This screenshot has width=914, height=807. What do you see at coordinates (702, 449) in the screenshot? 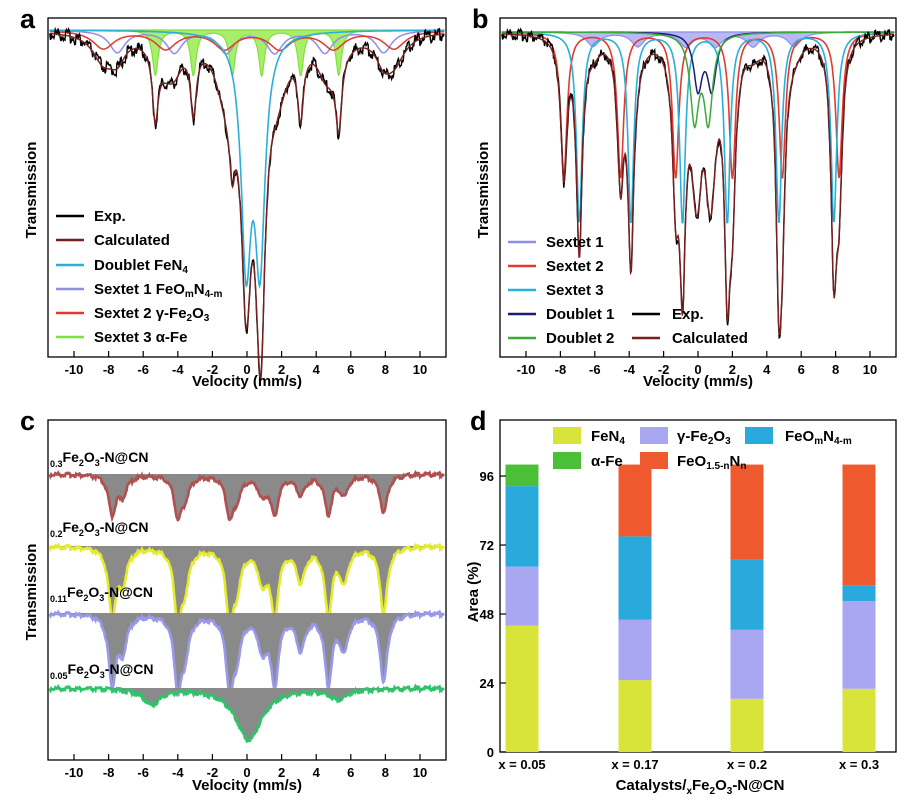
I see `panel-d-legend: FeN4 γ-Fe2O3 FeOmN4-m α-Fe FeO1.5-nNn` at bounding box center [702, 449].